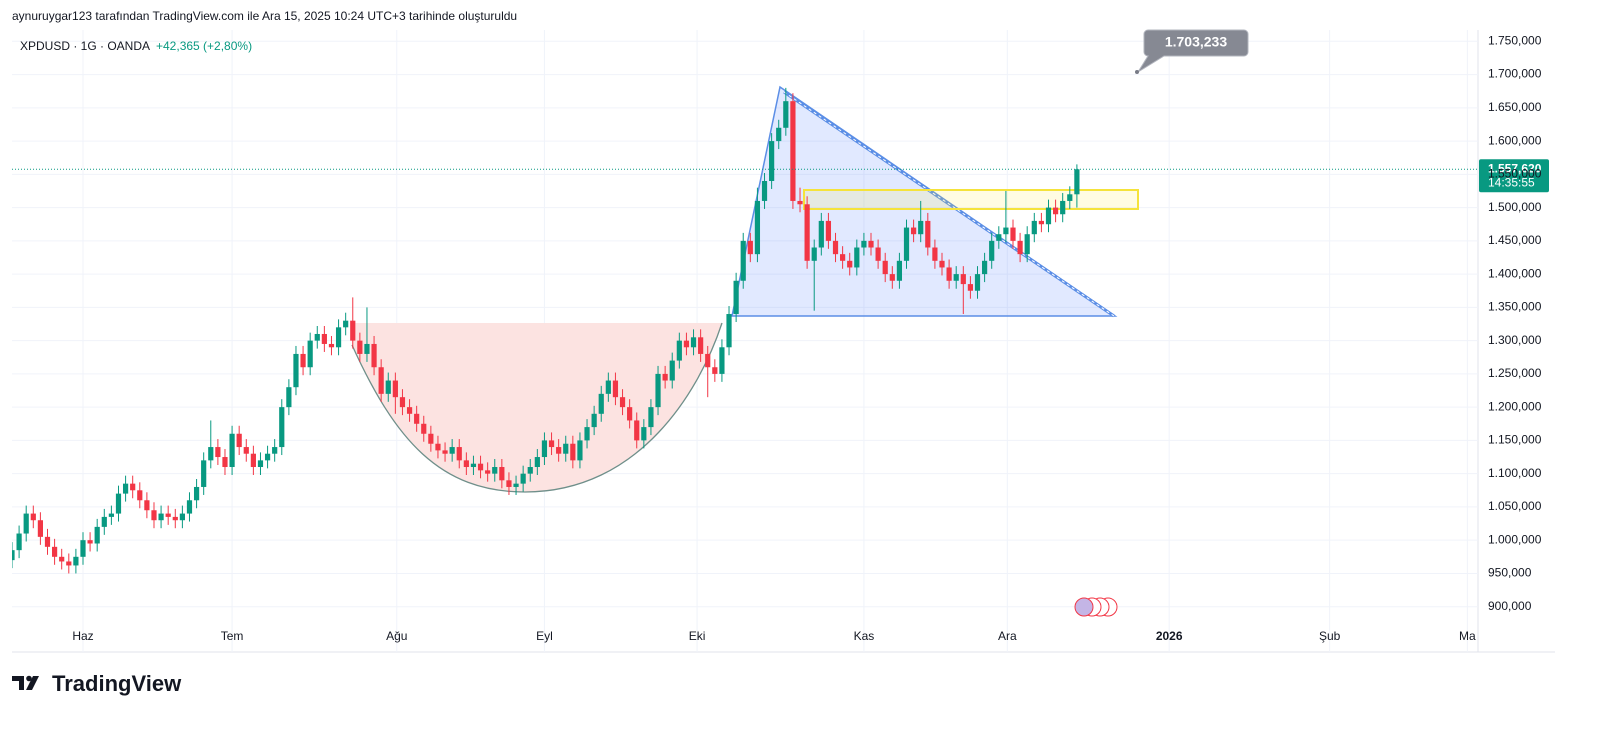 The width and height of the screenshot is (1600, 733). I want to click on callout-anchor, so click(1137, 72).